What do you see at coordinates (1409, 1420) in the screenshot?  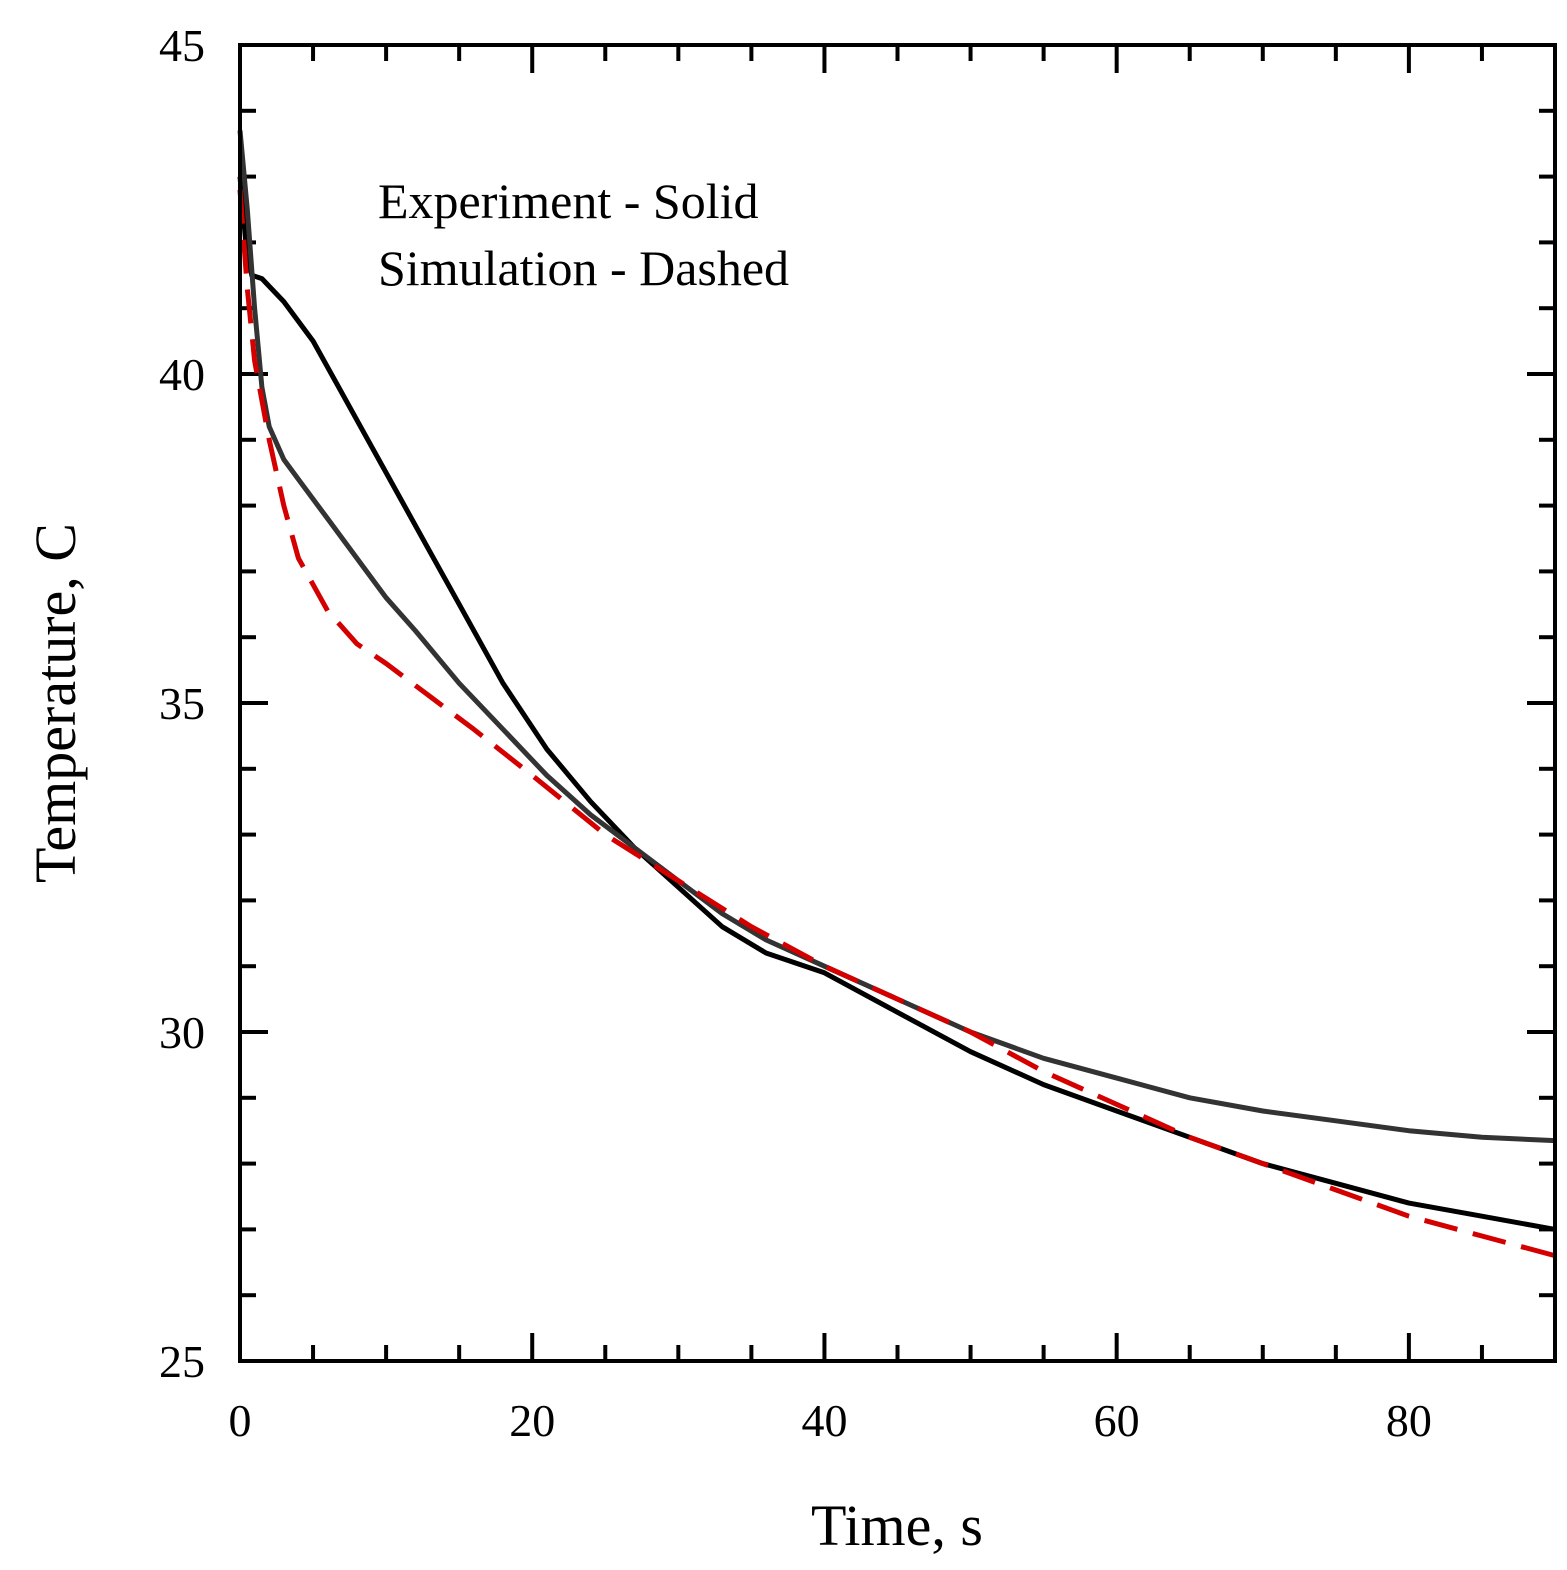 I see `x-tick-label: 80` at bounding box center [1409, 1420].